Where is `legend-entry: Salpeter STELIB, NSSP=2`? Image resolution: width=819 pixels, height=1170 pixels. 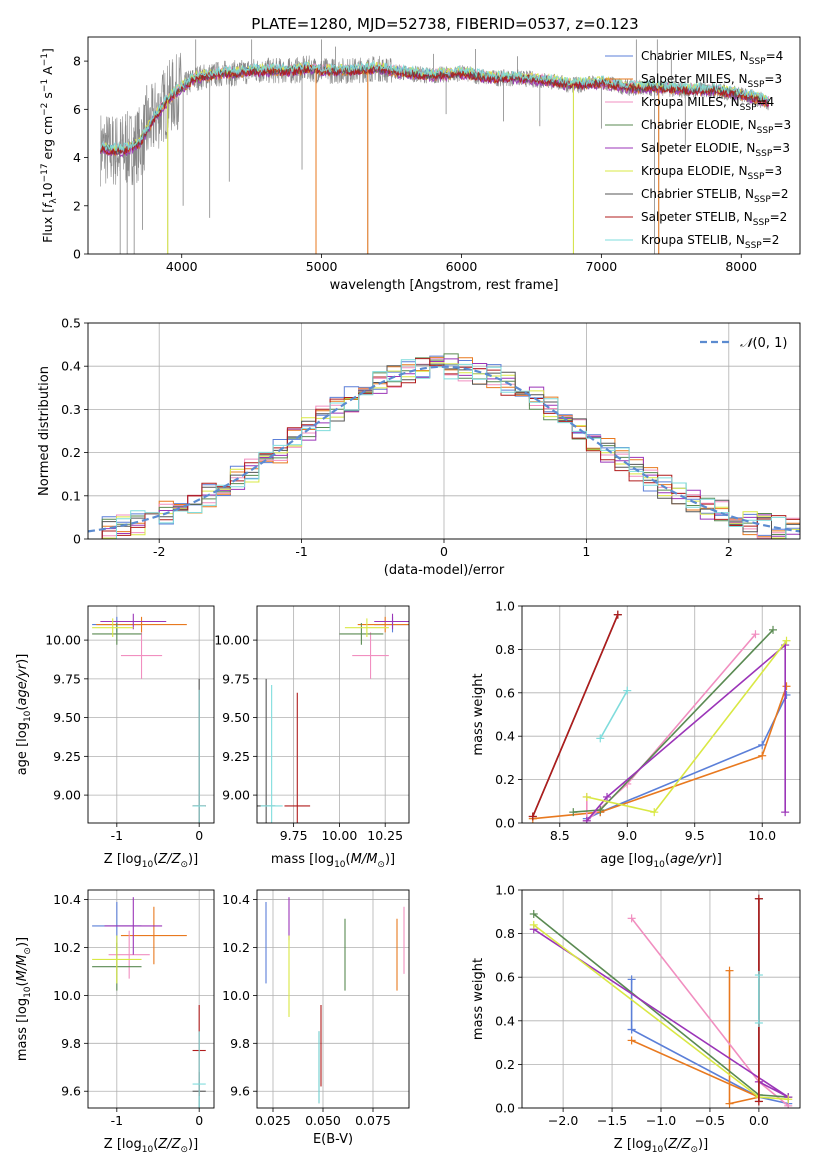 legend-entry: Salpeter STELIB, NSSP=2 is located at coordinates (714, 219).